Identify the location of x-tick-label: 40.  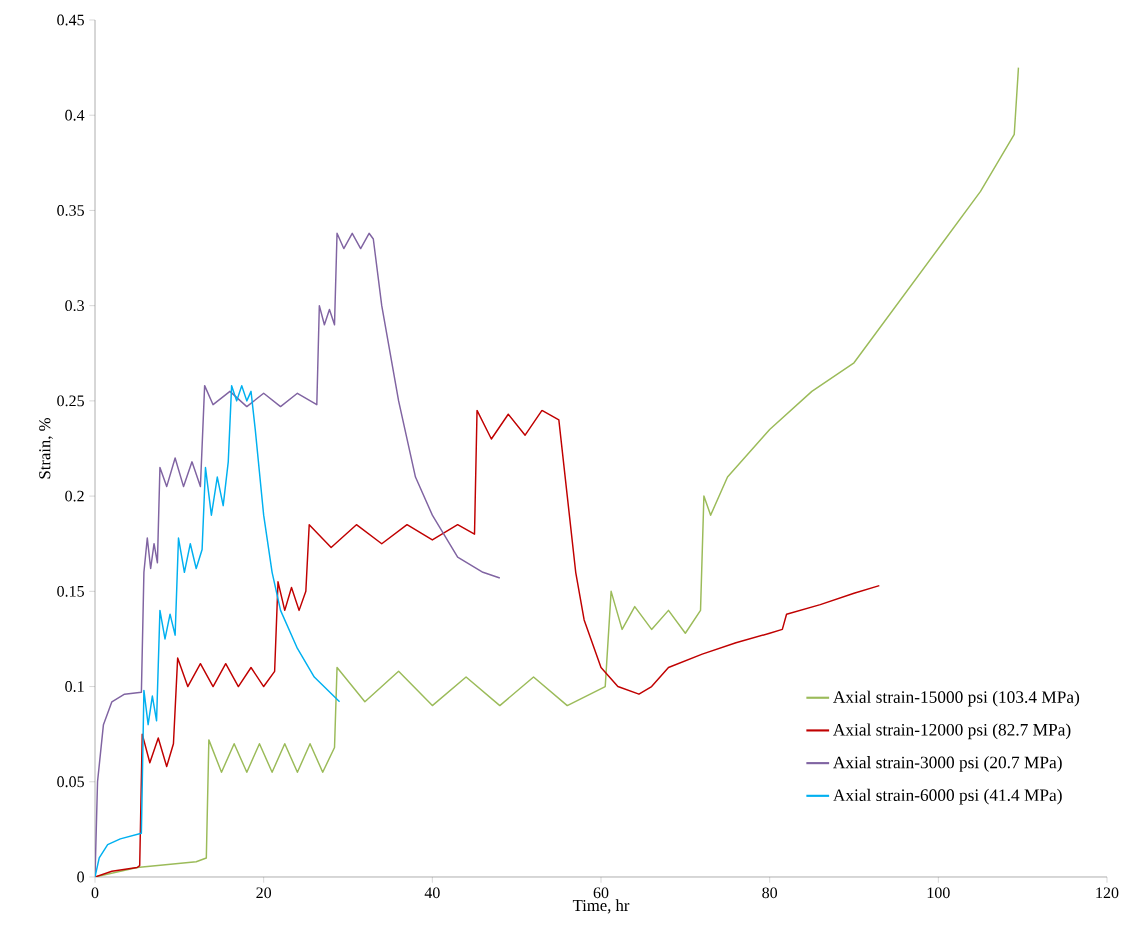
(432, 893).